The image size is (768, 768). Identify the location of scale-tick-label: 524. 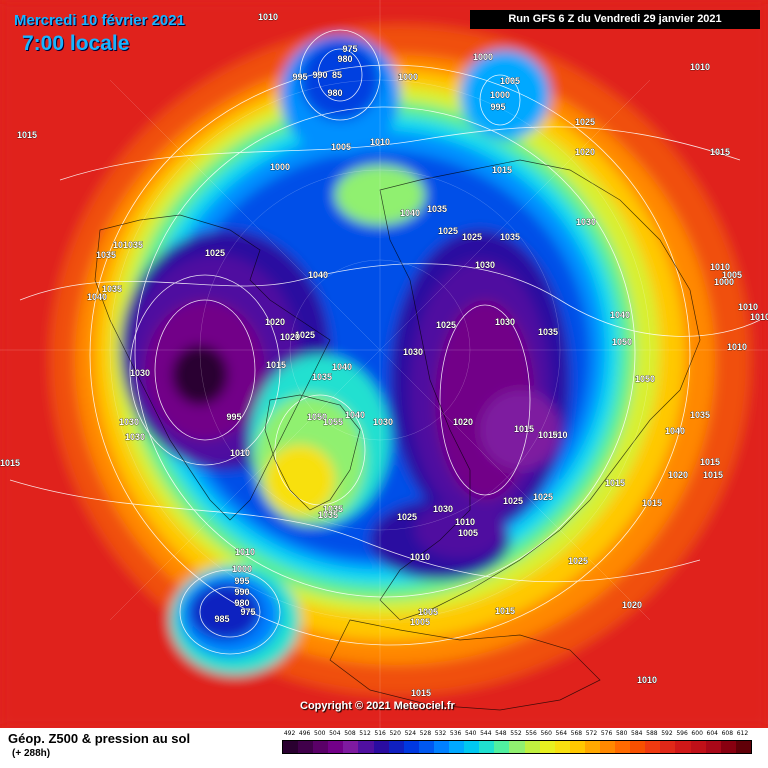
(410, 733).